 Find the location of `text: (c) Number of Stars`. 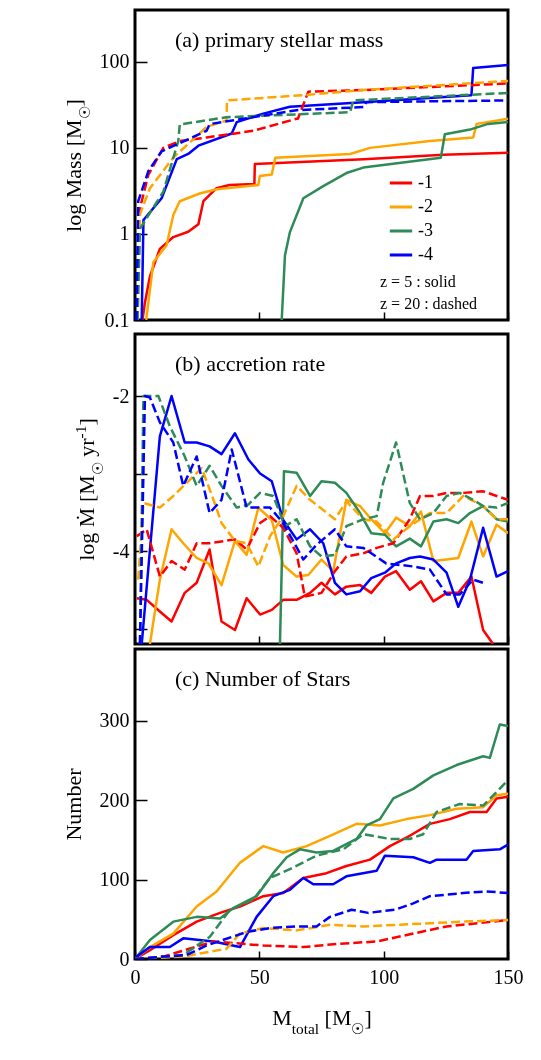

text: (c) Number of Stars is located at coordinates (263, 678).